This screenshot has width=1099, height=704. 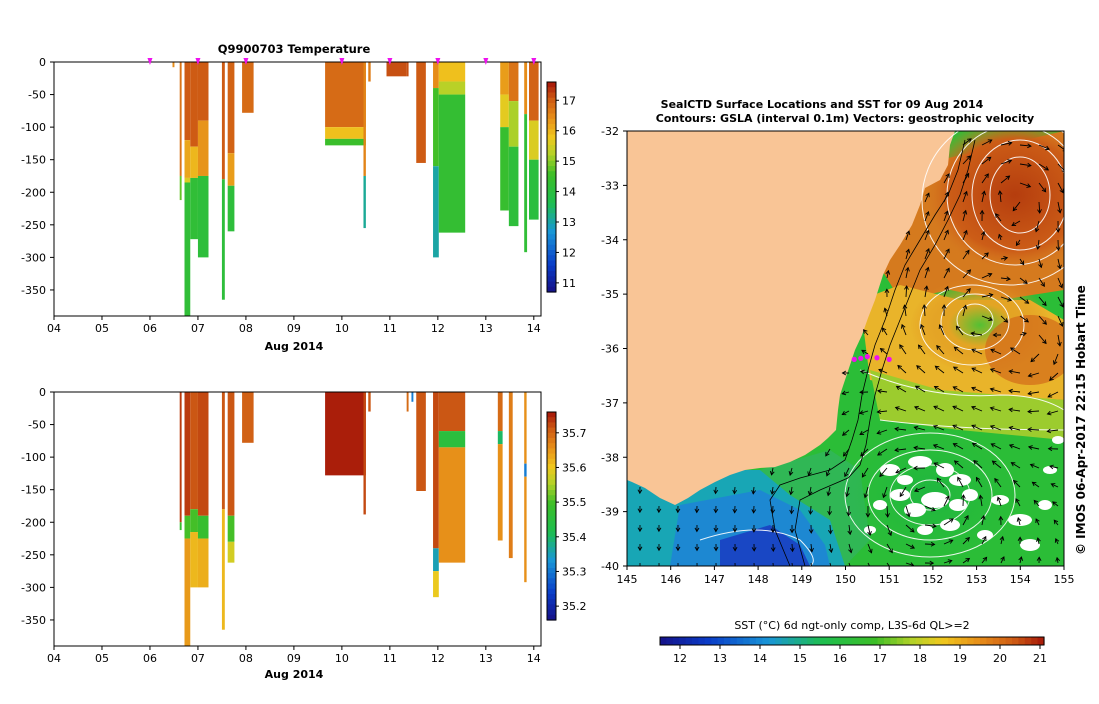 I want to click on x-tick-label: 12, so click(x=438, y=328).